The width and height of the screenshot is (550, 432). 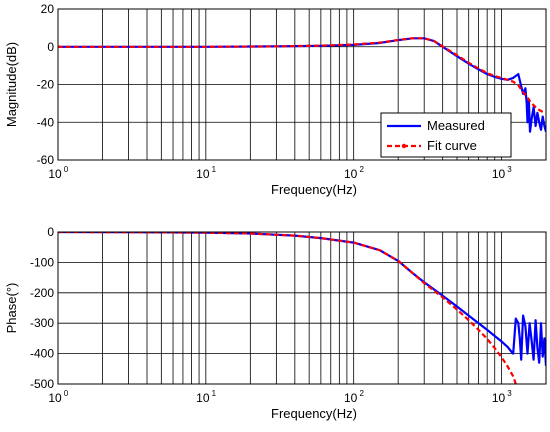 I want to click on y-tick-label: -40, so click(x=46, y=122).